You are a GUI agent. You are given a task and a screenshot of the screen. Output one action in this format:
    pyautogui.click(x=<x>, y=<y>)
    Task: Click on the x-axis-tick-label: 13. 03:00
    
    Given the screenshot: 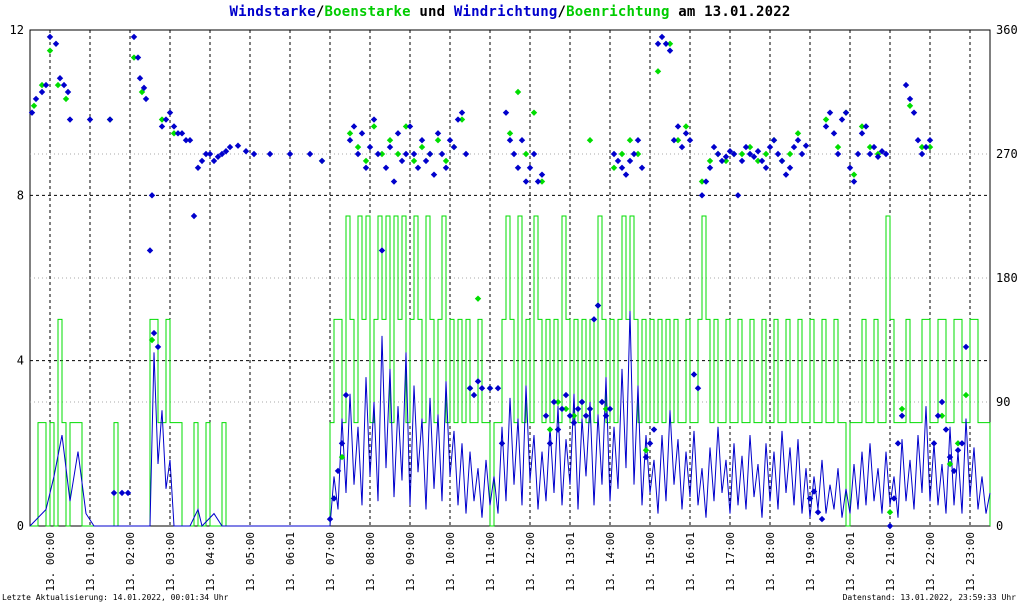 What is the action you would take?
    pyautogui.click(x=170, y=562)
    